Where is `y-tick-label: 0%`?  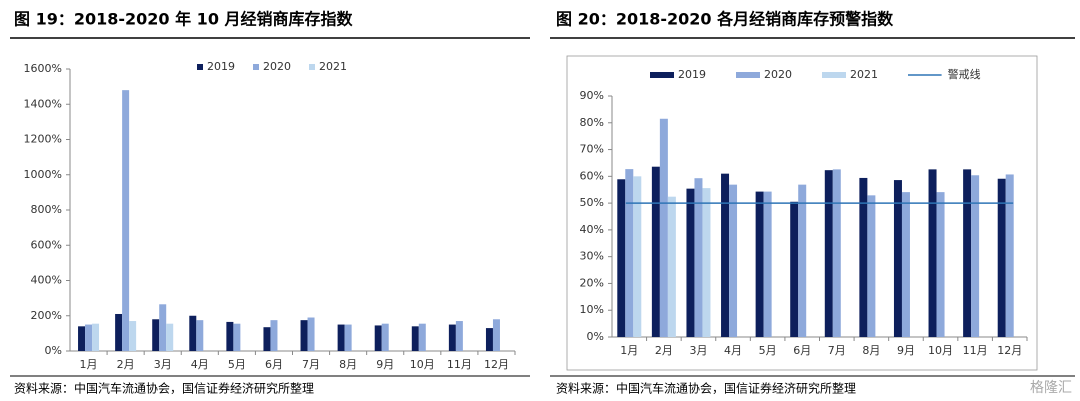
y-tick-label: 0% is located at coordinates (53, 350).